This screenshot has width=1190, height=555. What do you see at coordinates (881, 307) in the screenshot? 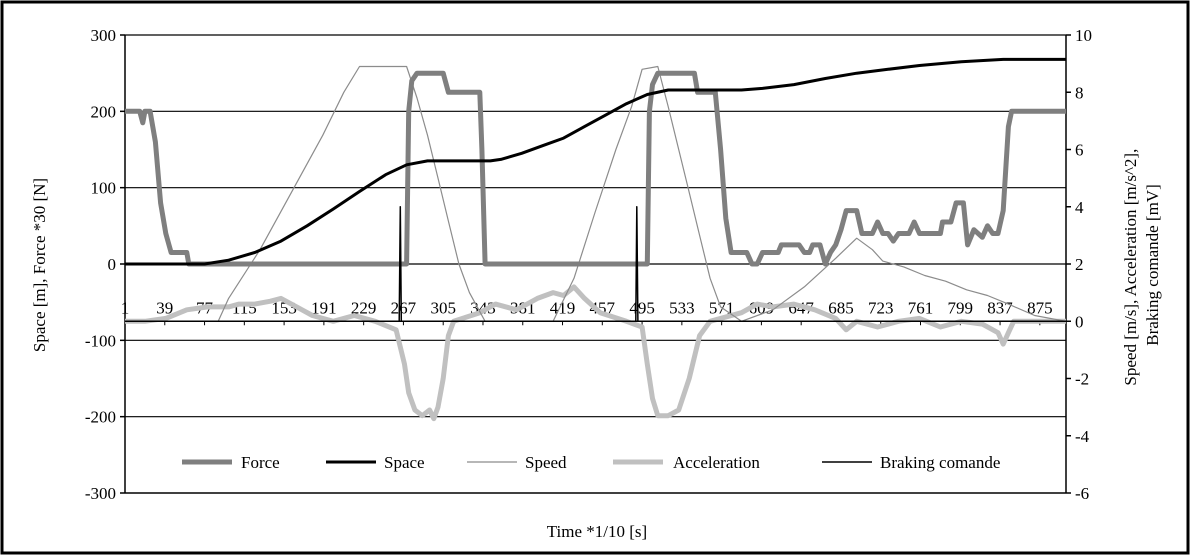
I see `x-tick-label: 723` at bounding box center [881, 307].